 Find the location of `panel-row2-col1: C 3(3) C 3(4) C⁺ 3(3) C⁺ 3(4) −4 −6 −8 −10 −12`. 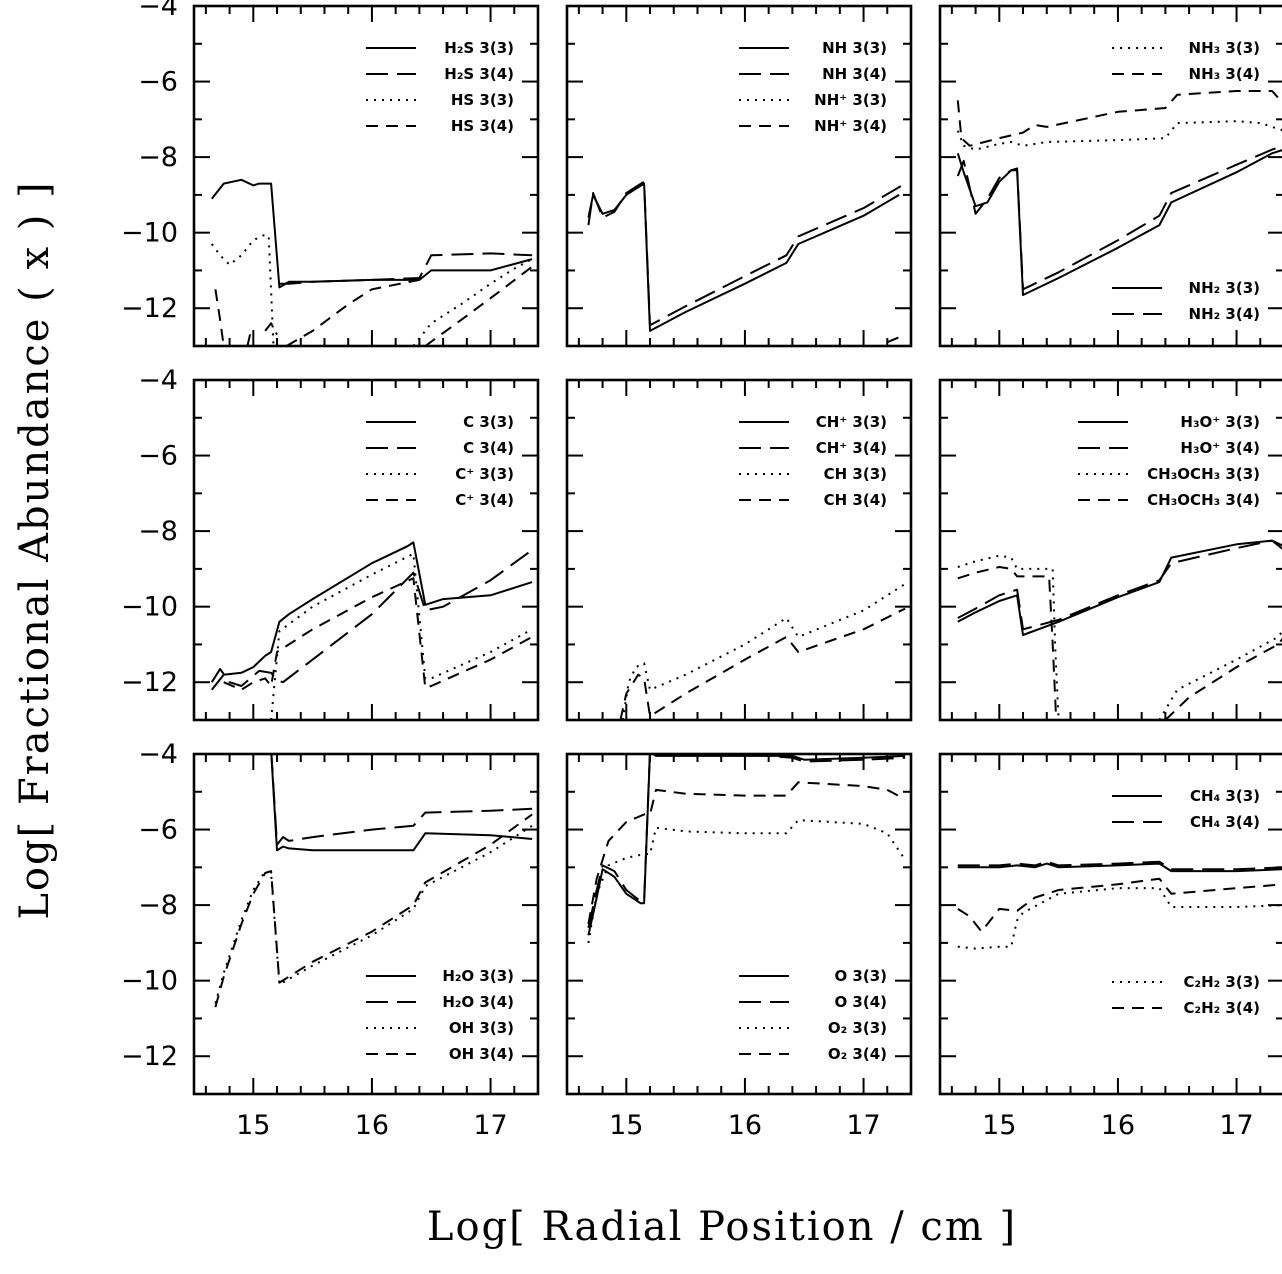

panel-row2-col1: C 3(3) C 3(4) C⁺ 3(3) C⁺ 3(4) −4 −6 −8 −10 −12 is located at coordinates (330, 543).